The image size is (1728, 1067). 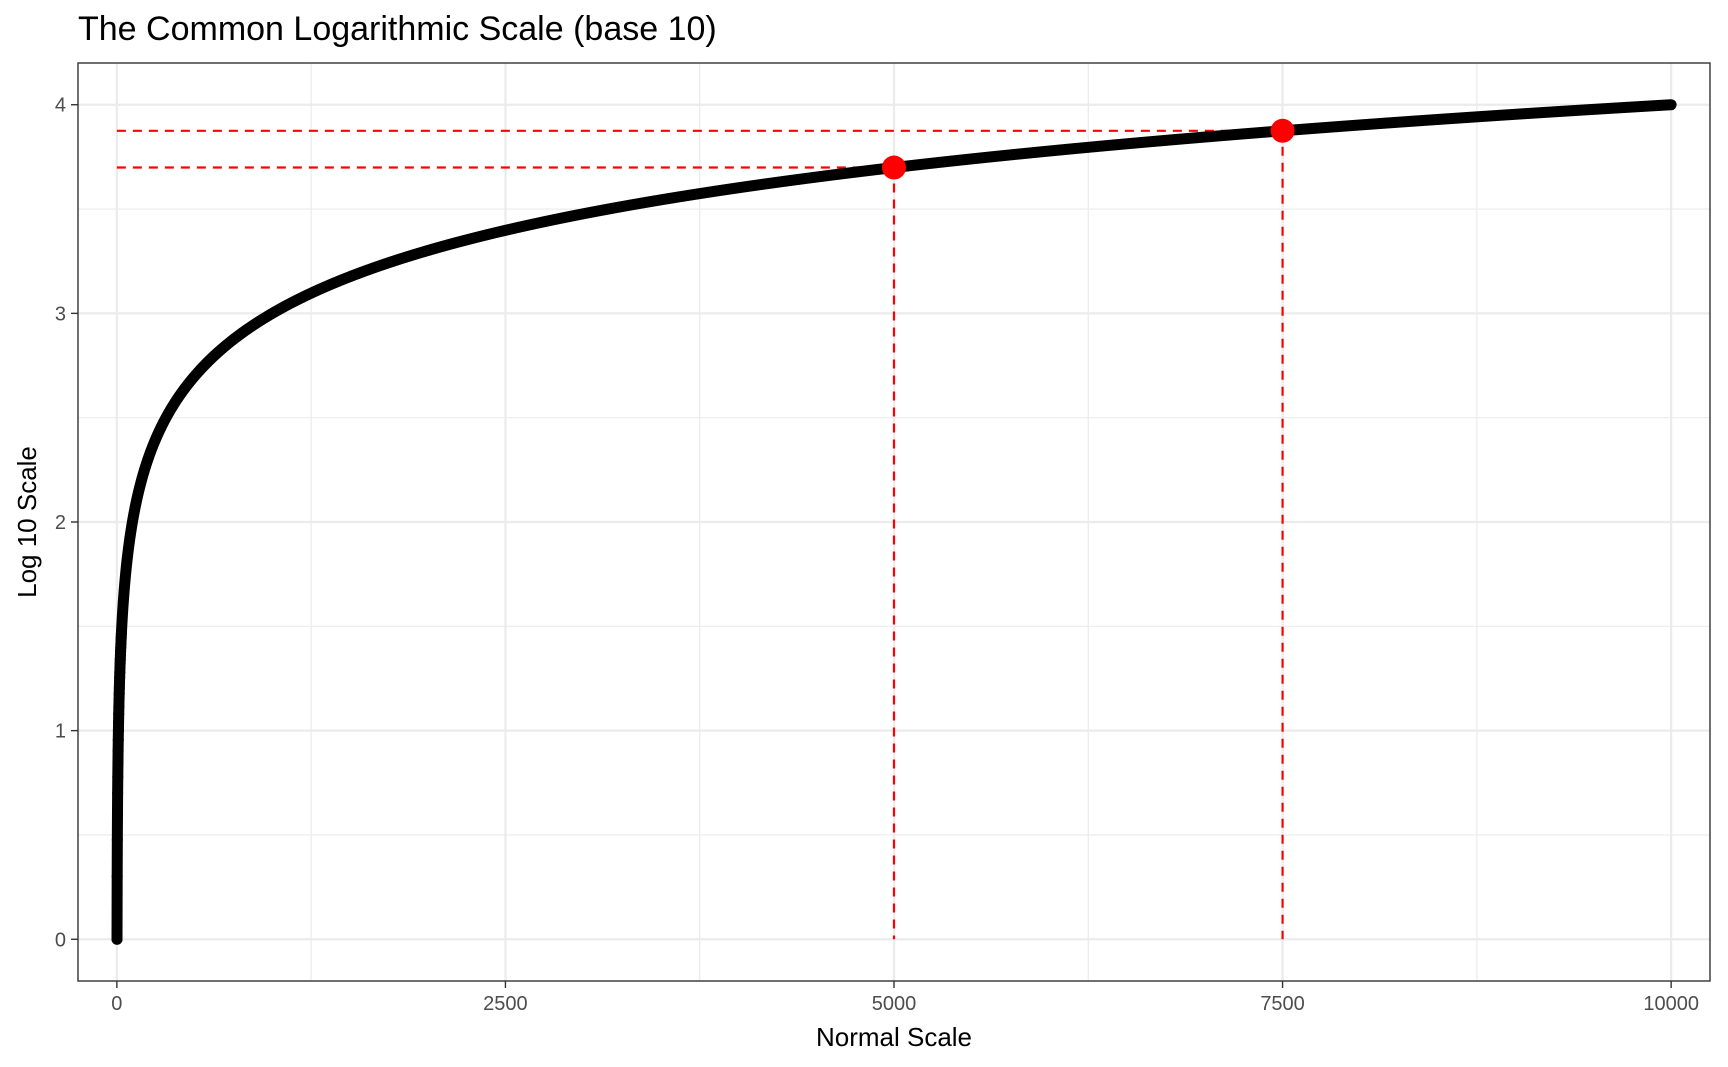 What do you see at coordinates (397, 29) in the screenshot?
I see `chart-title: The Common Logarithmic Scale (base 10)` at bounding box center [397, 29].